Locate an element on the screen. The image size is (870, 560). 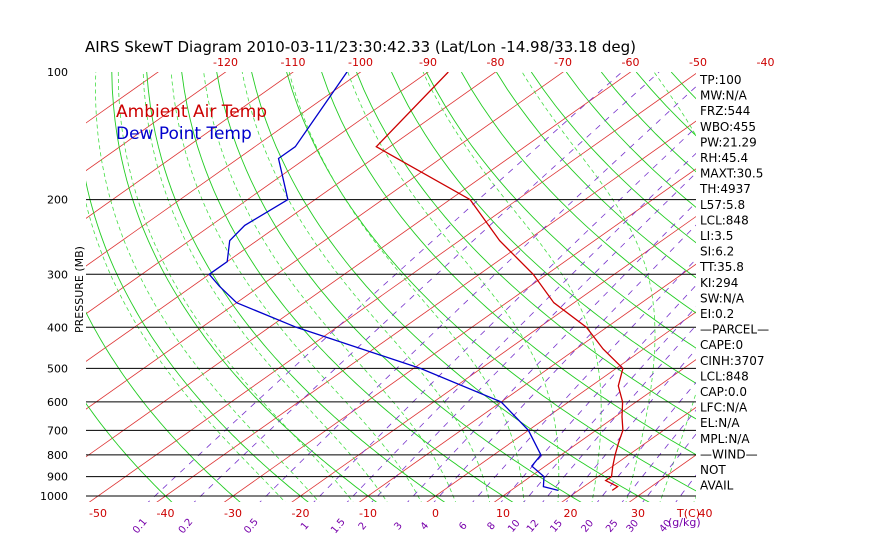
index-entry: KI:294 is located at coordinates (719, 283).